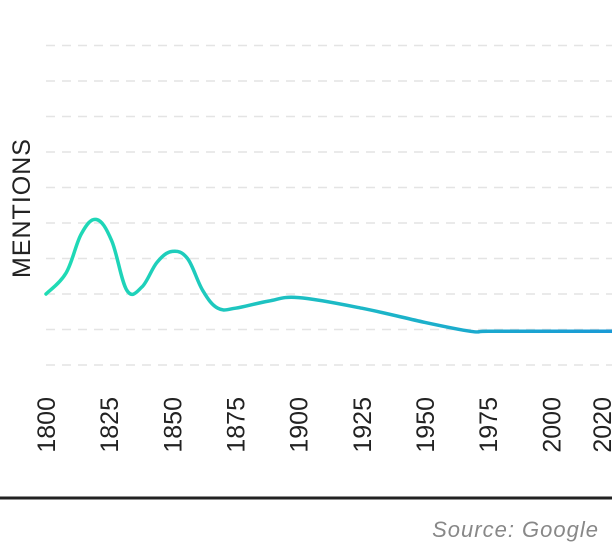  Describe the element at coordinates (22, 208) in the screenshot. I see `y-axis-label: MENTIONS` at that location.